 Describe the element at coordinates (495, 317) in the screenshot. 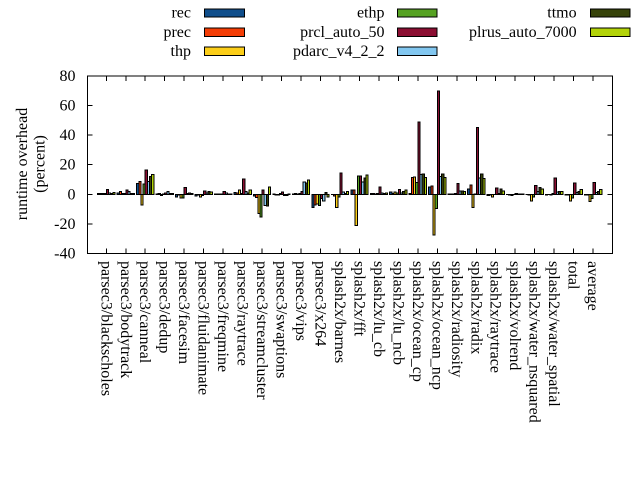

I see `svg-text: splash2x/raytrace` at that location.